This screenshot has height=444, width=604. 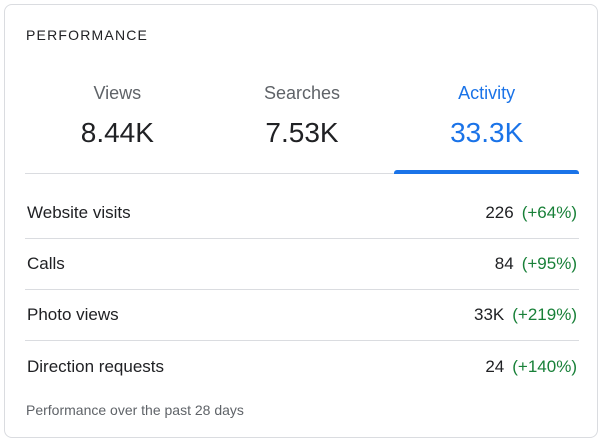 I want to click on metric-change: (+219%), so click(x=544, y=314).